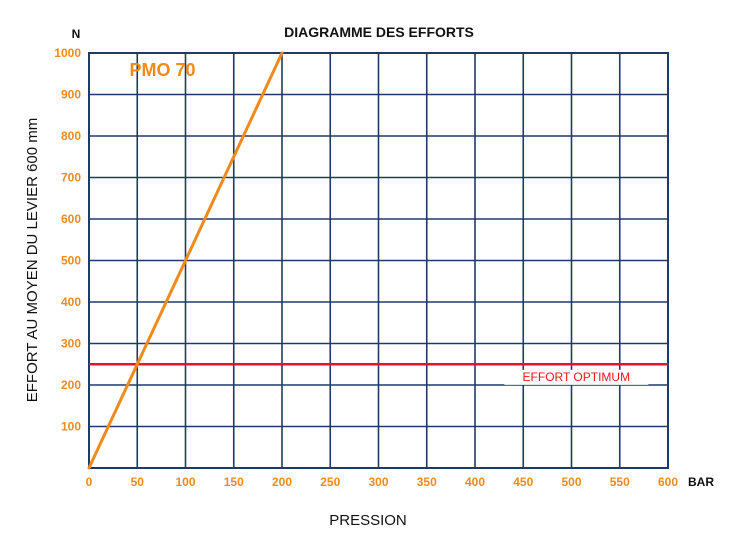 This screenshot has height=550, width=740. I want to click on reference-label-bg, so click(576, 377).